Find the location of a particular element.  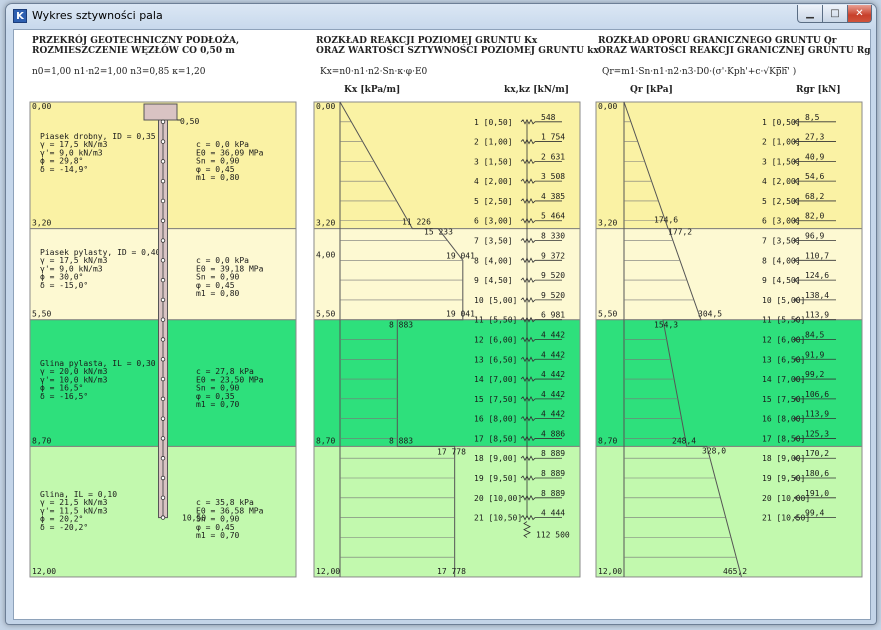

layer-1-gamma_p: γ'= 9,0 kN/m3 is located at coordinates (71, 152).